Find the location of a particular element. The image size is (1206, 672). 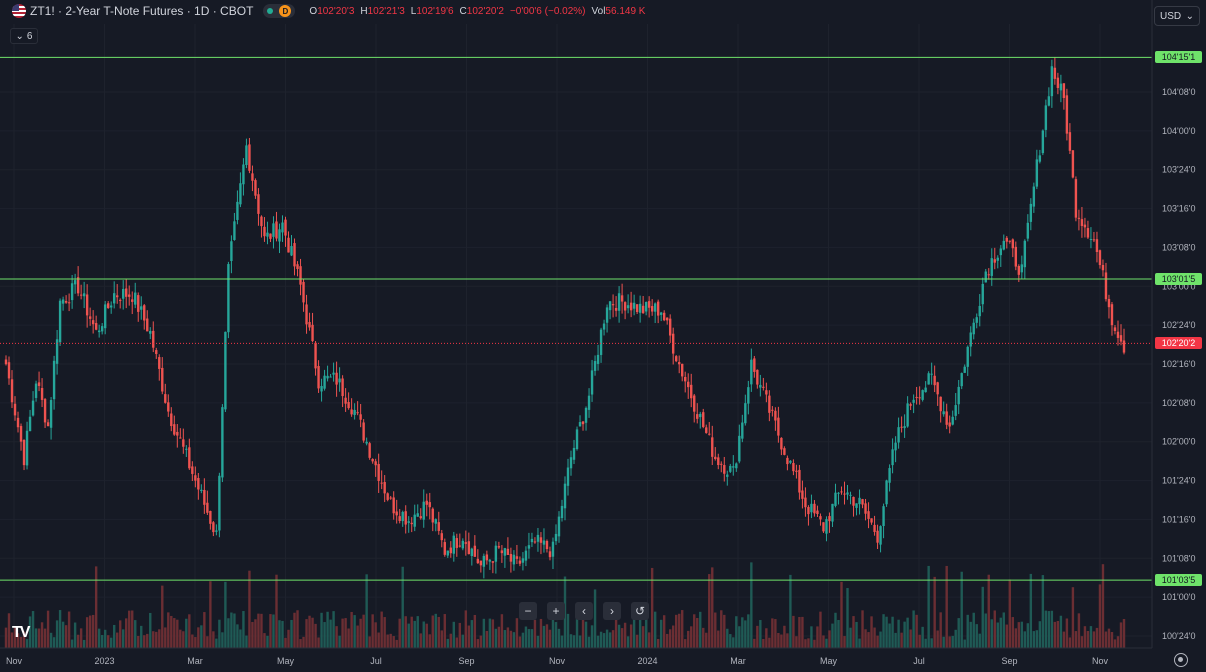

level-price-tag: 101'03'5 is located at coordinates (1178, 580).